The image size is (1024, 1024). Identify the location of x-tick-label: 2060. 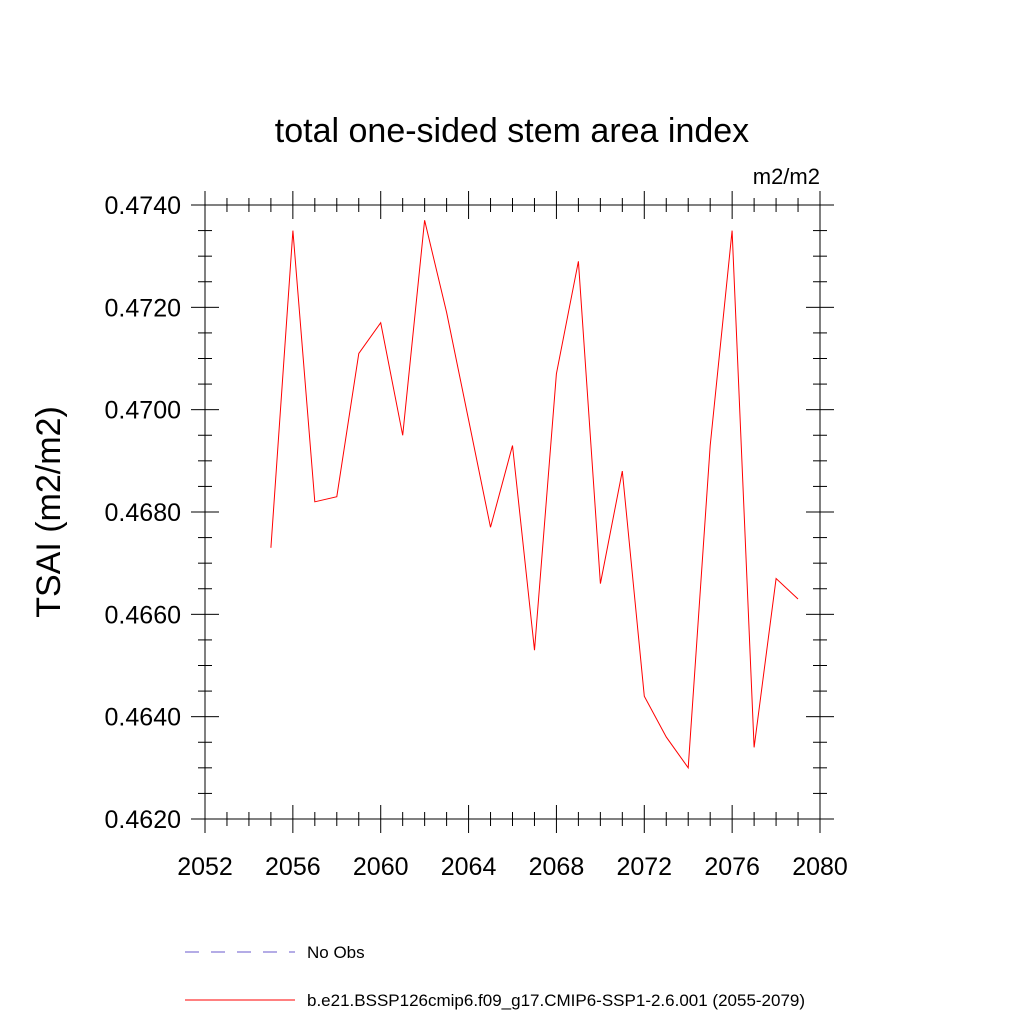
(381, 867).